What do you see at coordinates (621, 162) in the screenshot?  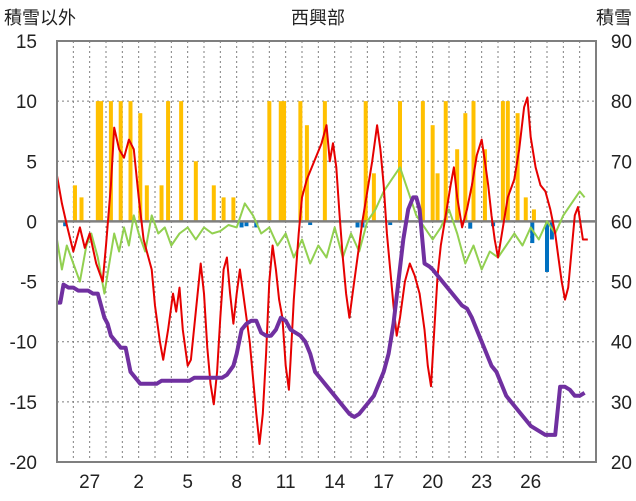 I see `right-tick-label: 70` at bounding box center [621, 162].